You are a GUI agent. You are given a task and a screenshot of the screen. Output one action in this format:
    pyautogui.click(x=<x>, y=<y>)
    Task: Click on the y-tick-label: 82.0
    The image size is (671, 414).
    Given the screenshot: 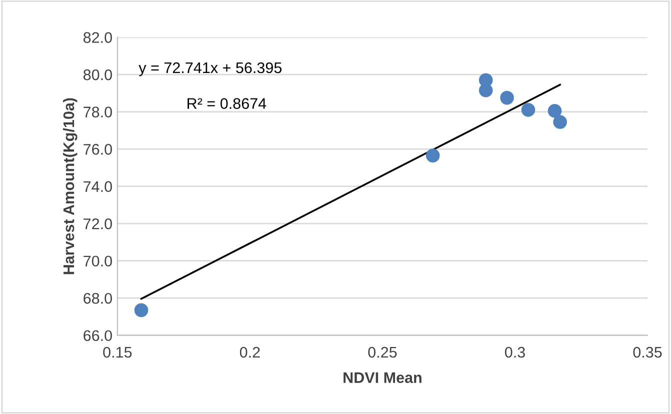 What is the action you would take?
    pyautogui.click(x=97, y=37)
    